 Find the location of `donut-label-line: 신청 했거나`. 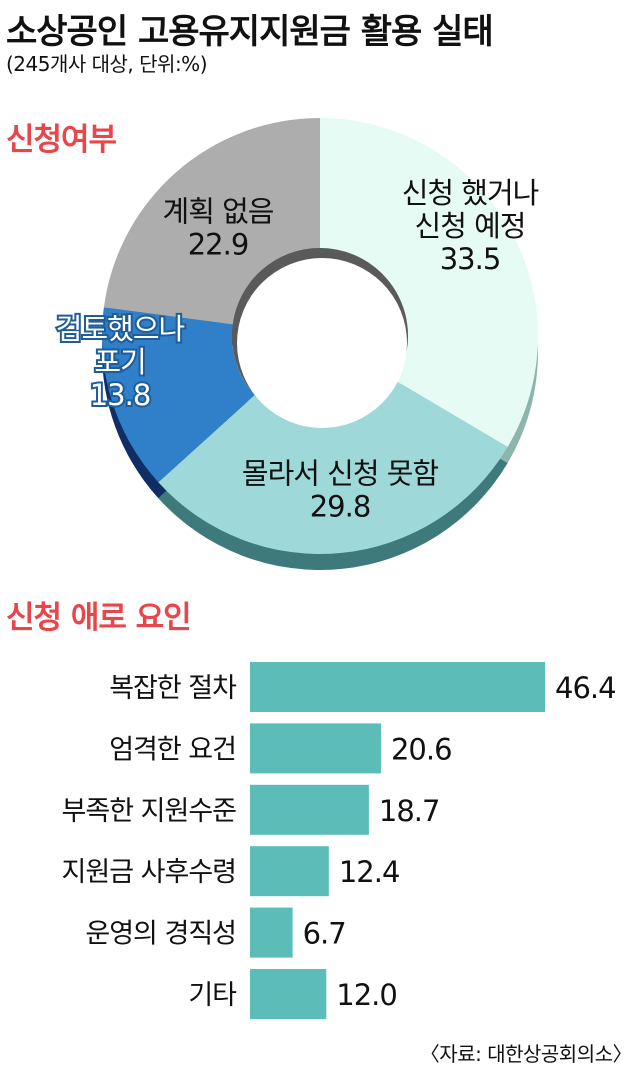

donut-label-line: 신청 했거나 is located at coordinates (470, 193).